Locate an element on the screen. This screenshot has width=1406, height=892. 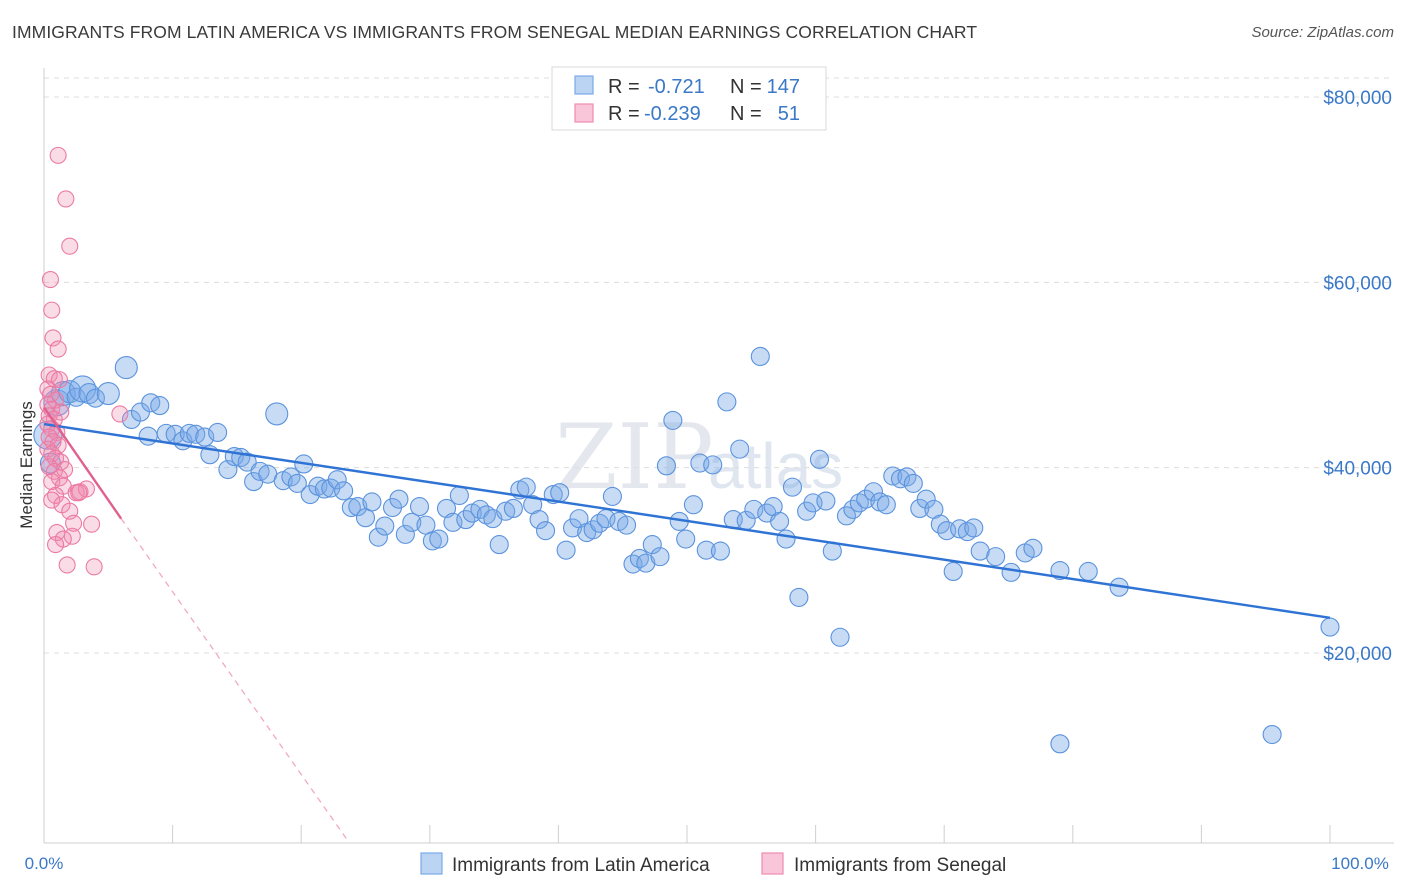
correlation-legend: R = -0.721 N = 147 R = -0.239 N = 51 is located at coordinates (689, 98).